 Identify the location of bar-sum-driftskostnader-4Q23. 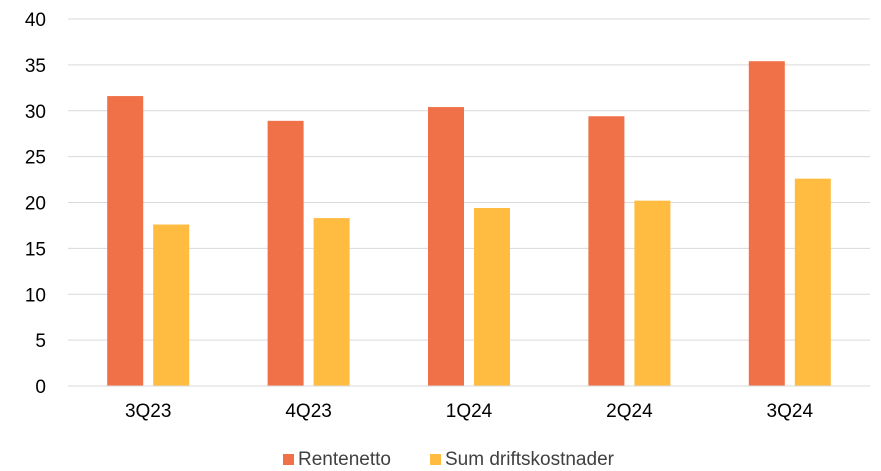
(331, 302).